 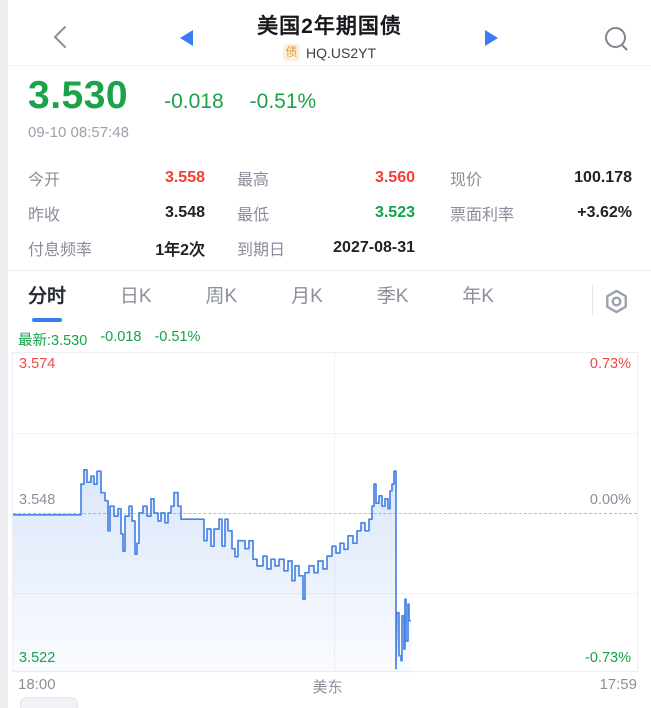 I want to click on page-title: 美国2年期国债, so click(x=329, y=26).